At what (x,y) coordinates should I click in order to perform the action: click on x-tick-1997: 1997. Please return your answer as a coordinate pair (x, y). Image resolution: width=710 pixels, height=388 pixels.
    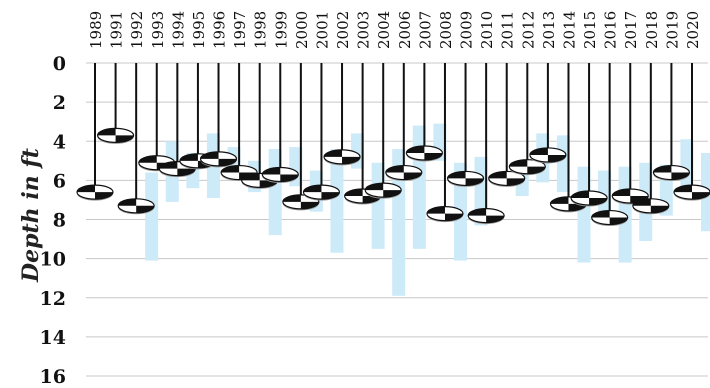
    Looking at the image, I should click on (240, 30).